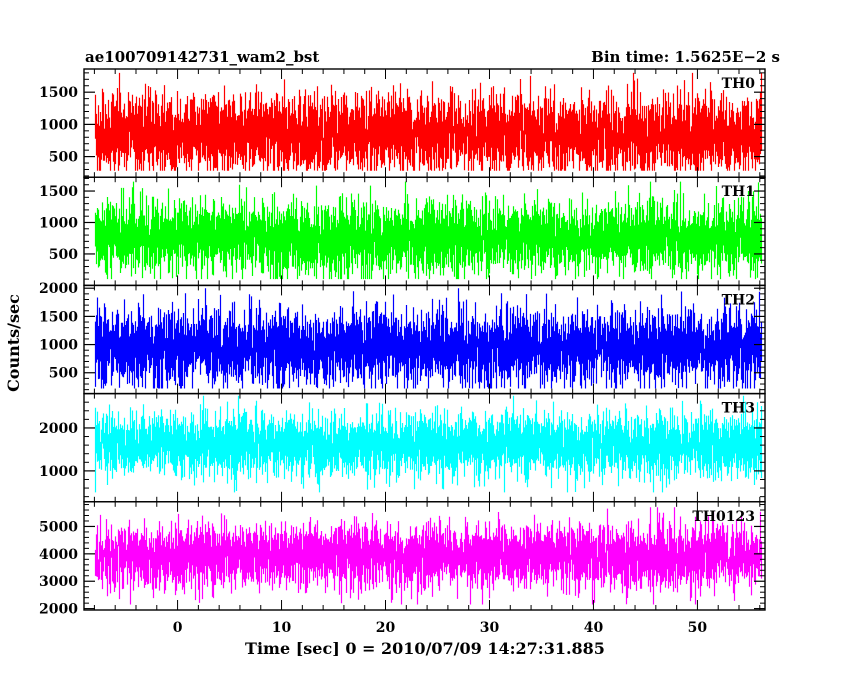 The height and width of the screenshot is (680, 850). What do you see at coordinates (723, 517) in the screenshot?
I see `panel-label: TH0123` at bounding box center [723, 517].